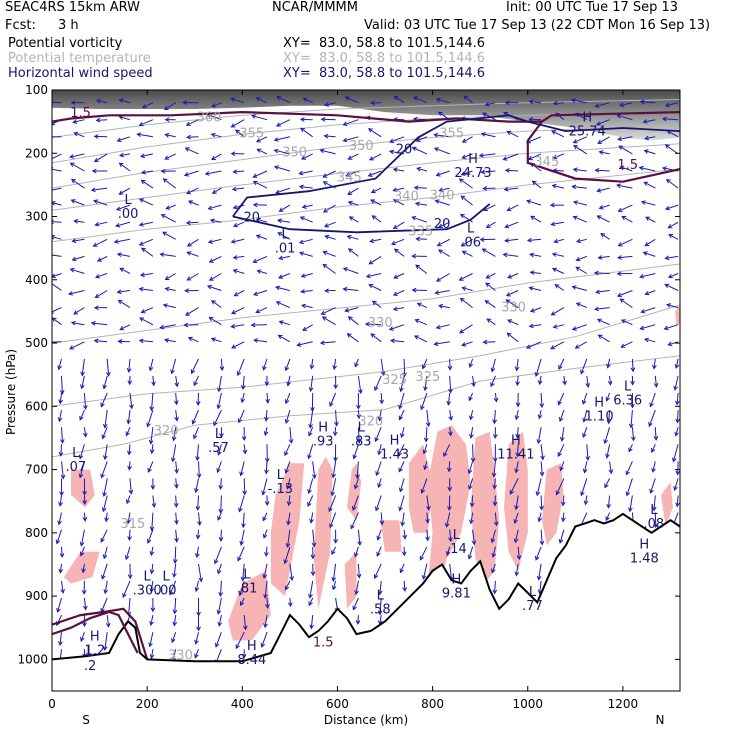 The height and width of the screenshot is (740, 740). Describe the element at coordinates (337, 704) in the screenshot. I see `x-tick-label: 600` at that location.